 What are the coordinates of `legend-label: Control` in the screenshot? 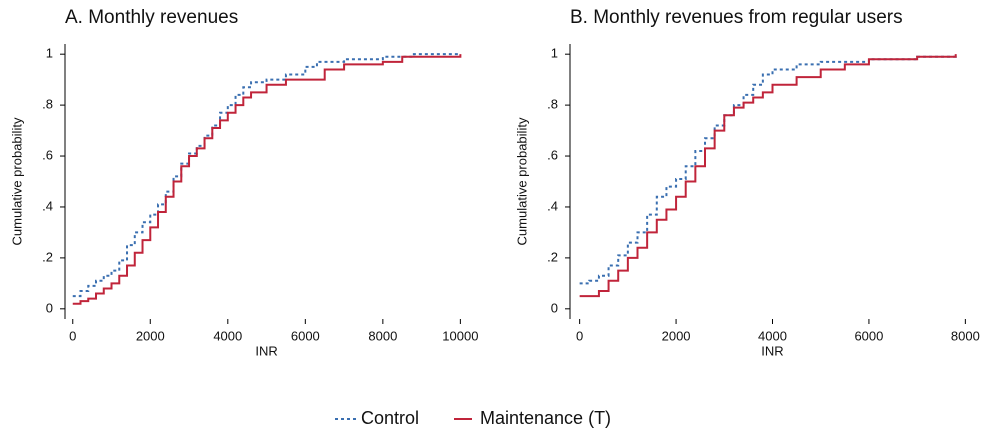 It's located at (390, 418).